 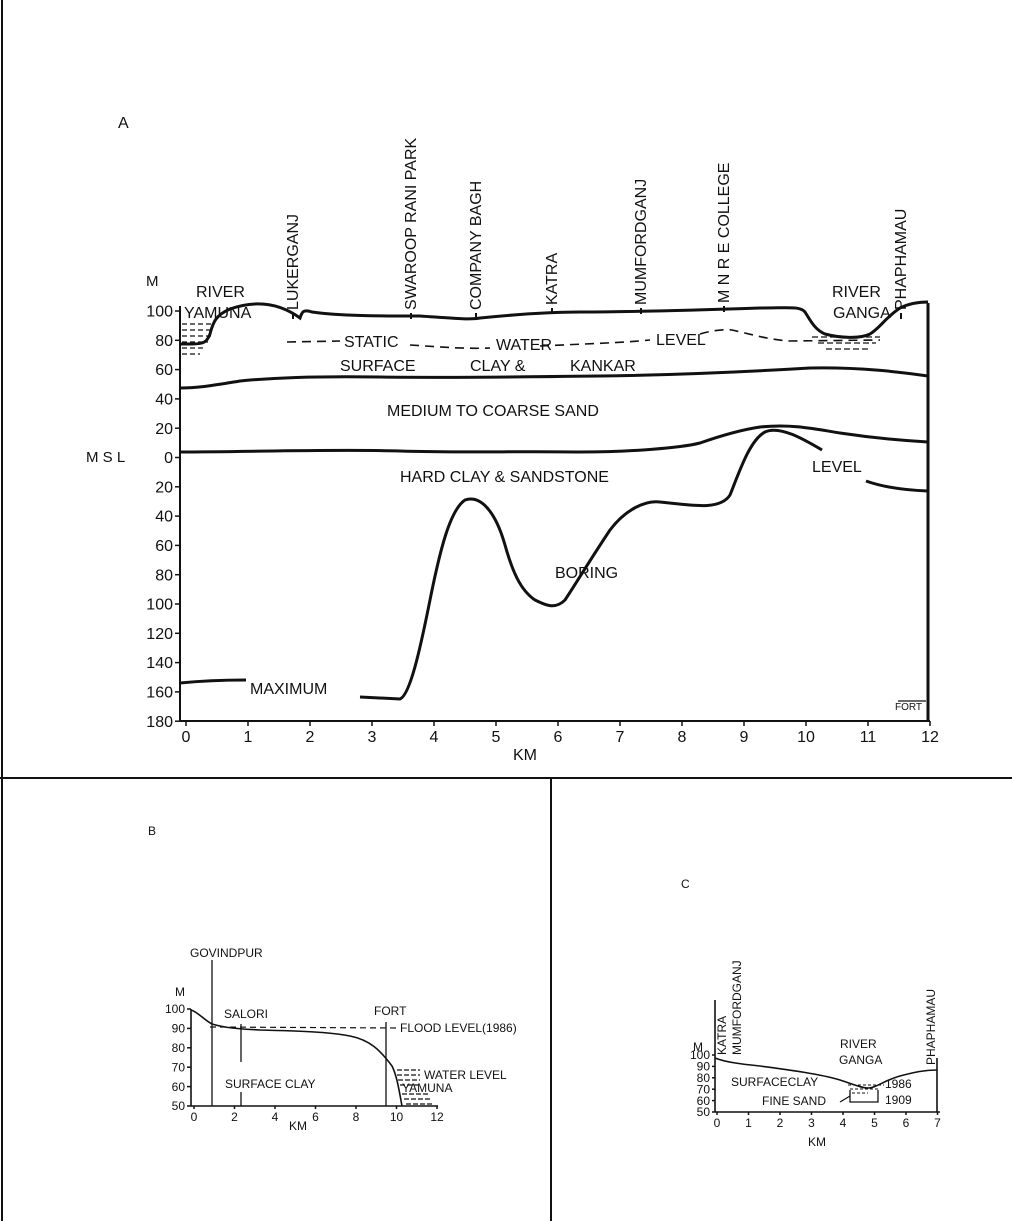 I want to click on panel-c-y-unit: M, so click(x=698, y=1047).